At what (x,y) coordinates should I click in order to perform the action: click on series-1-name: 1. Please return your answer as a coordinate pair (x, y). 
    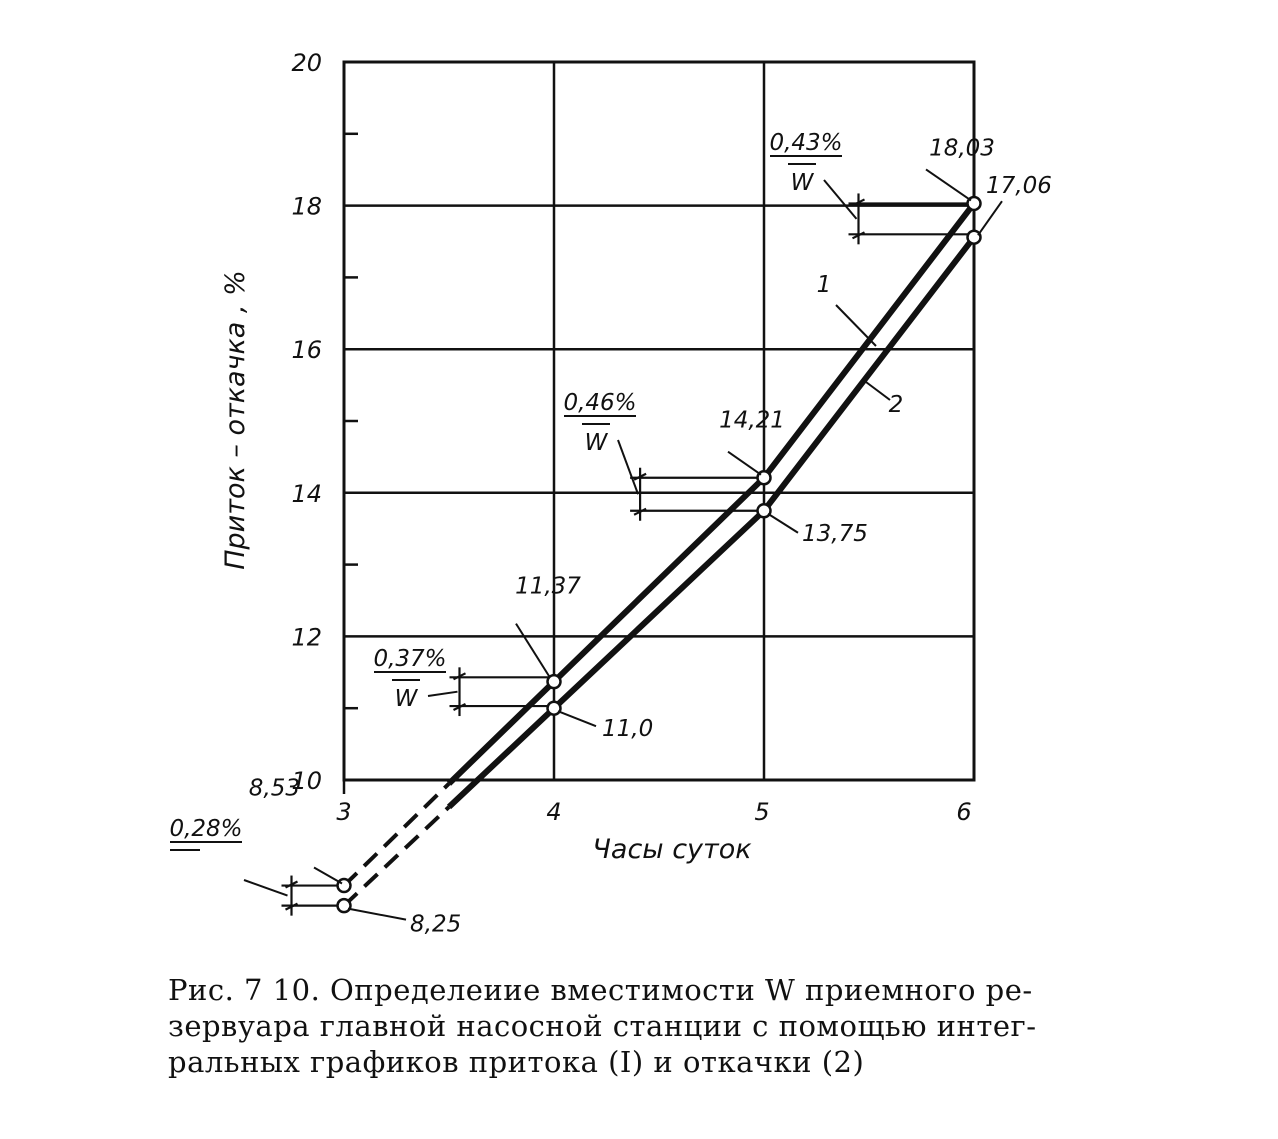
    Looking at the image, I should click on (824, 285).